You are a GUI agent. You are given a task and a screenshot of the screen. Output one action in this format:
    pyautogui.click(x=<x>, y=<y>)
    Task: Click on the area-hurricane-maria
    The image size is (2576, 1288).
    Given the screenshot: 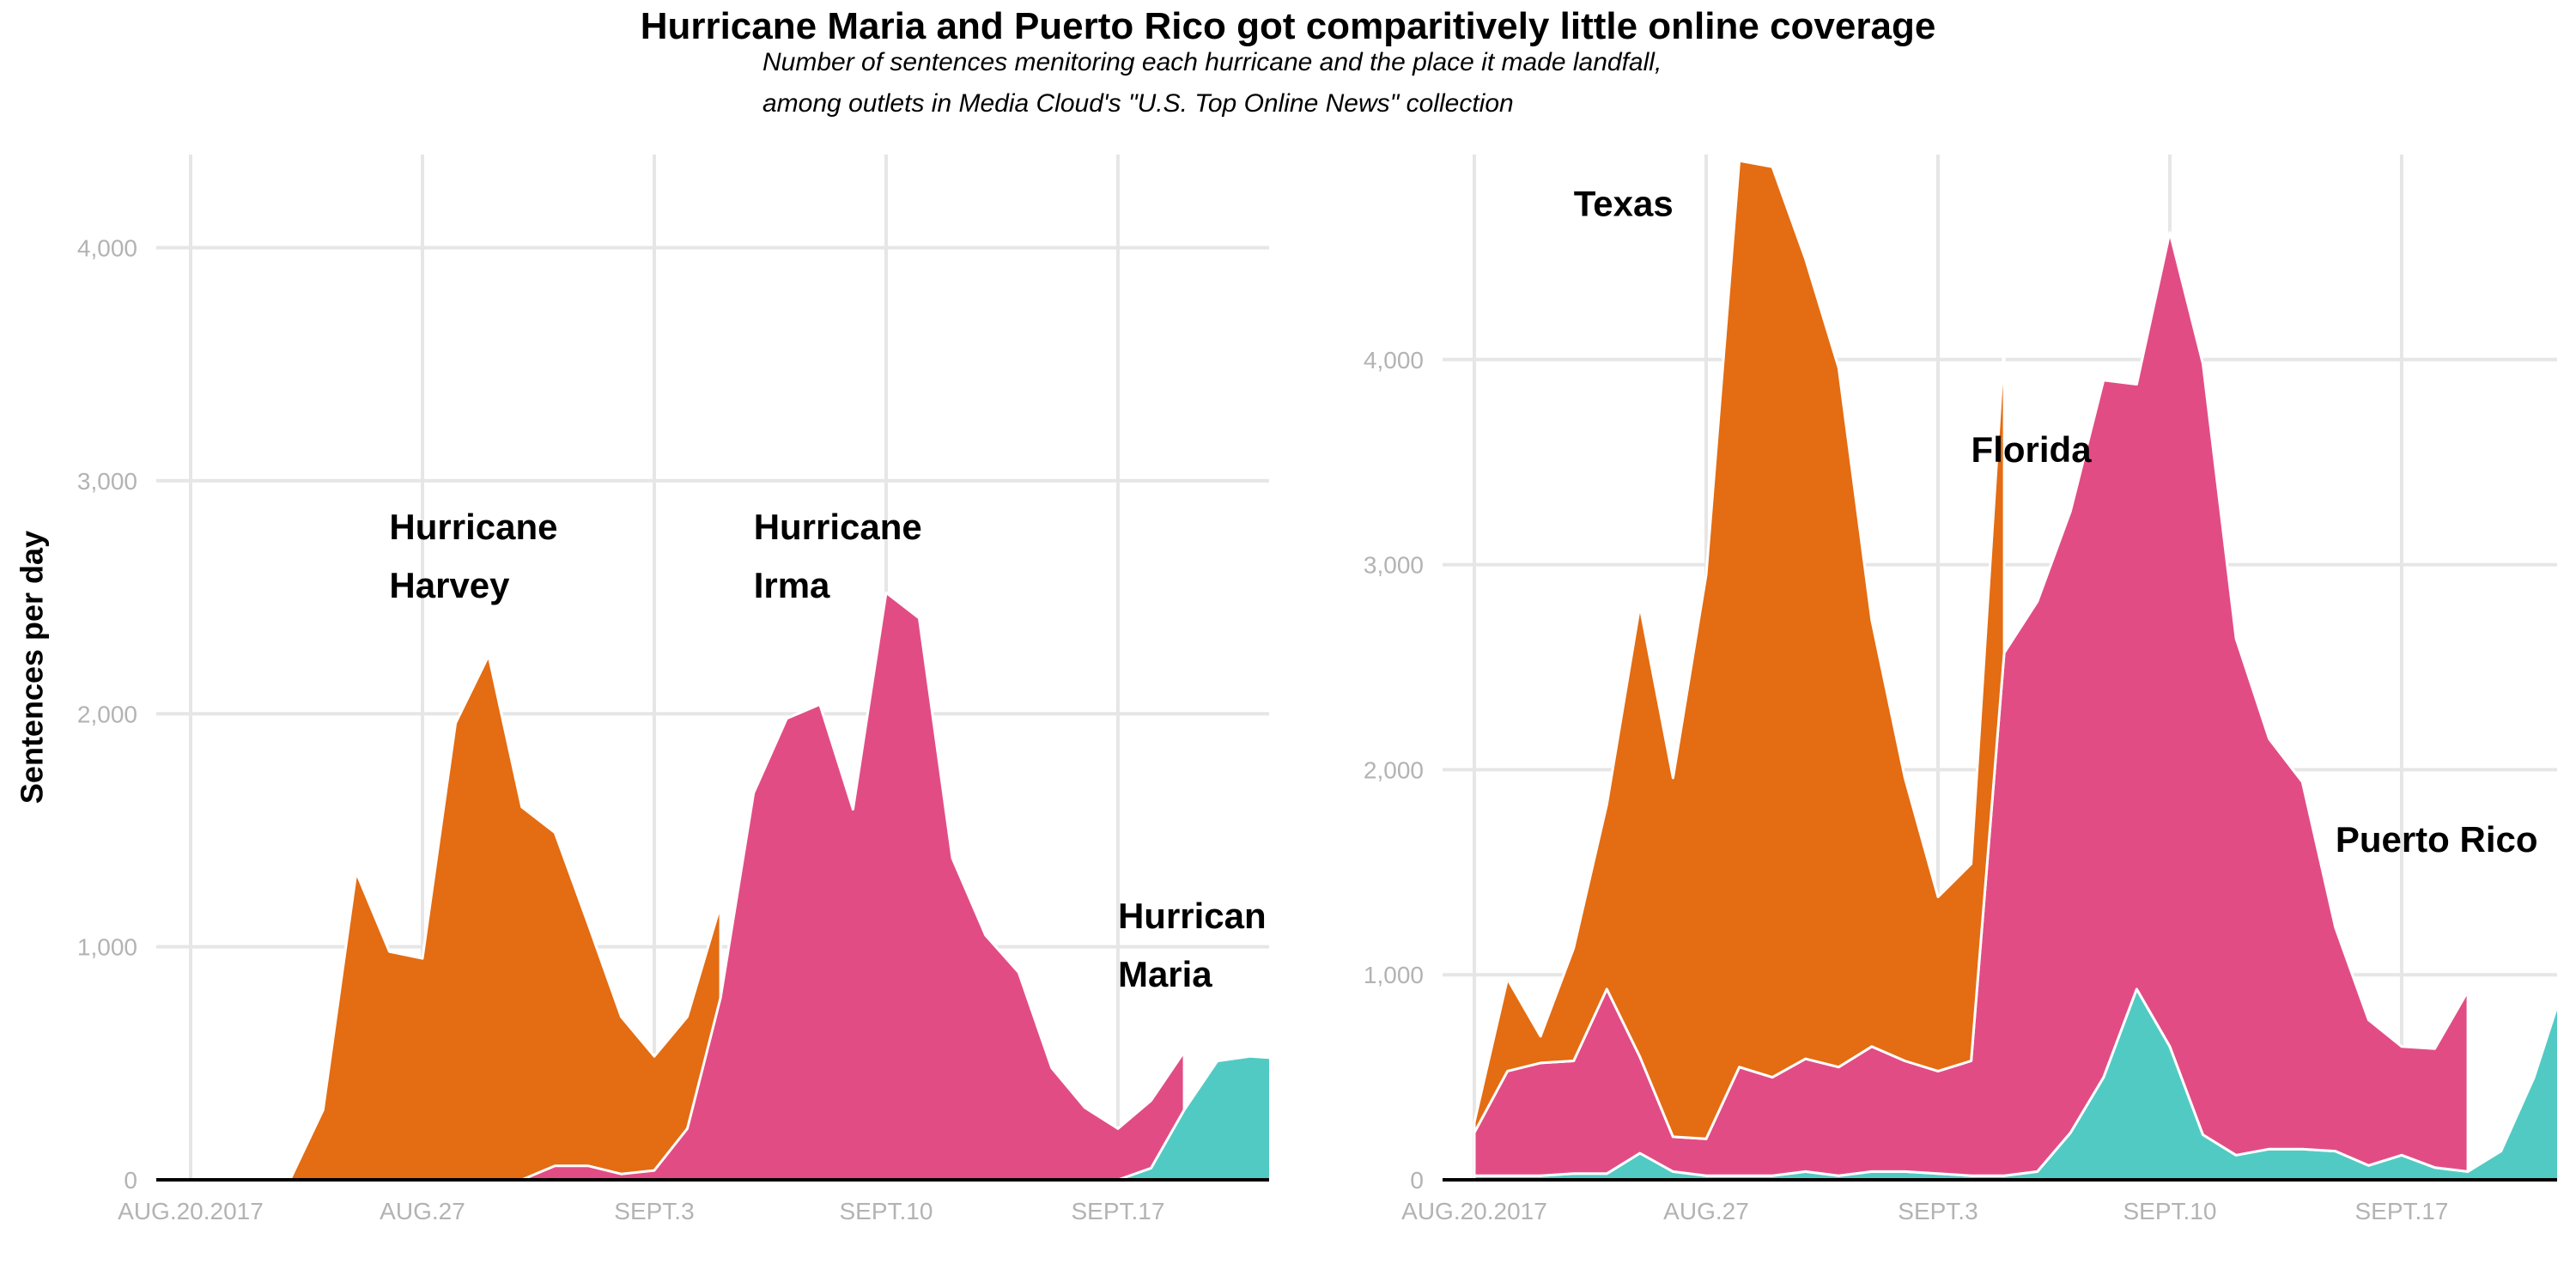 What is the action you would take?
    pyautogui.click(x=729, y=1117)
    